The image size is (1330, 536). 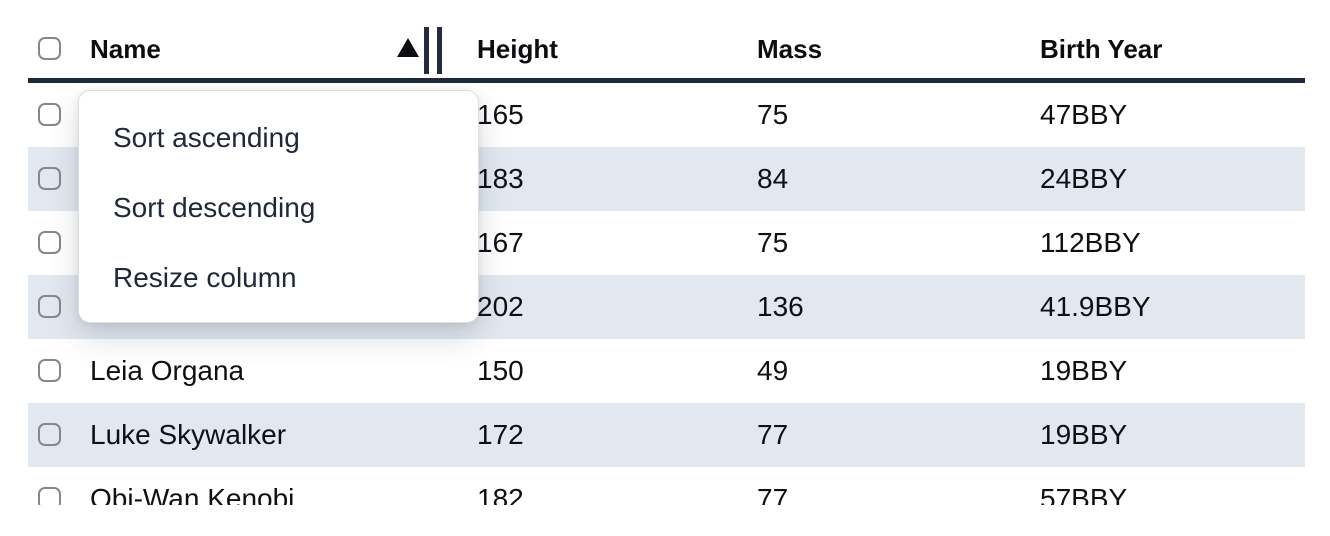 I want to click on column-header-mass: Mass, so click(x=790, y=48).